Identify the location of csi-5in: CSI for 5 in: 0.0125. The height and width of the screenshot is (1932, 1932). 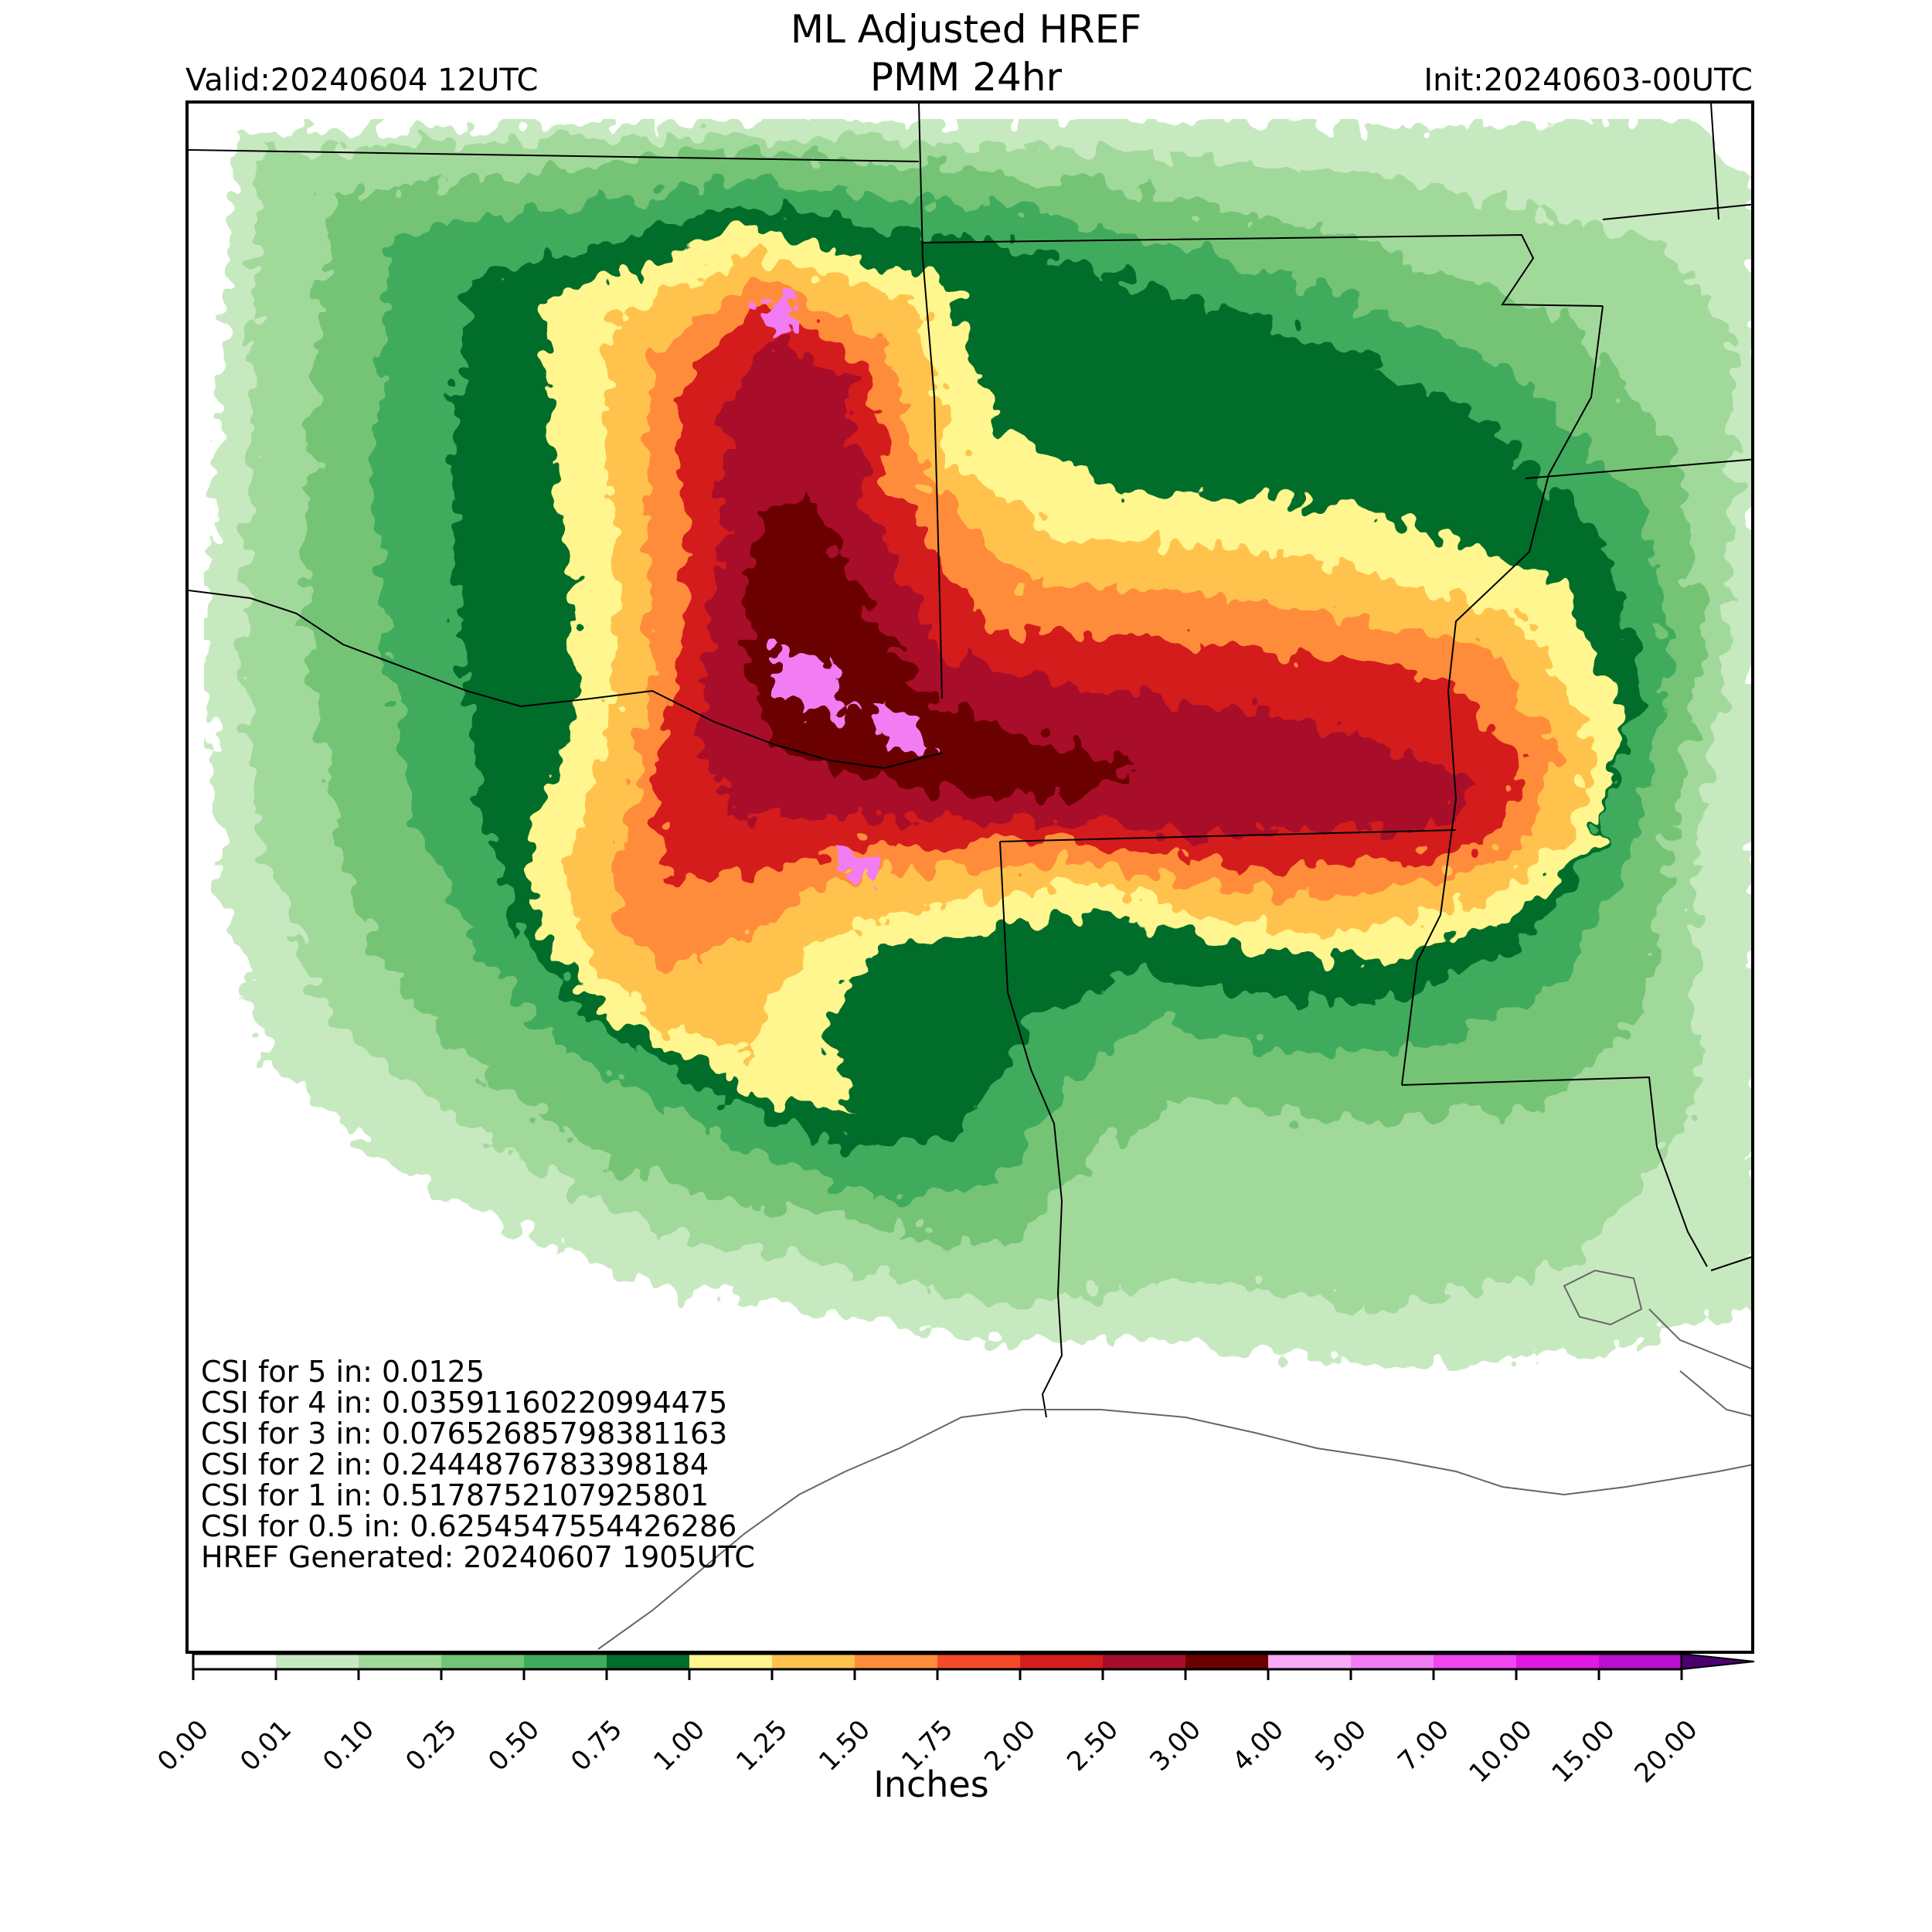
(343, 1372).